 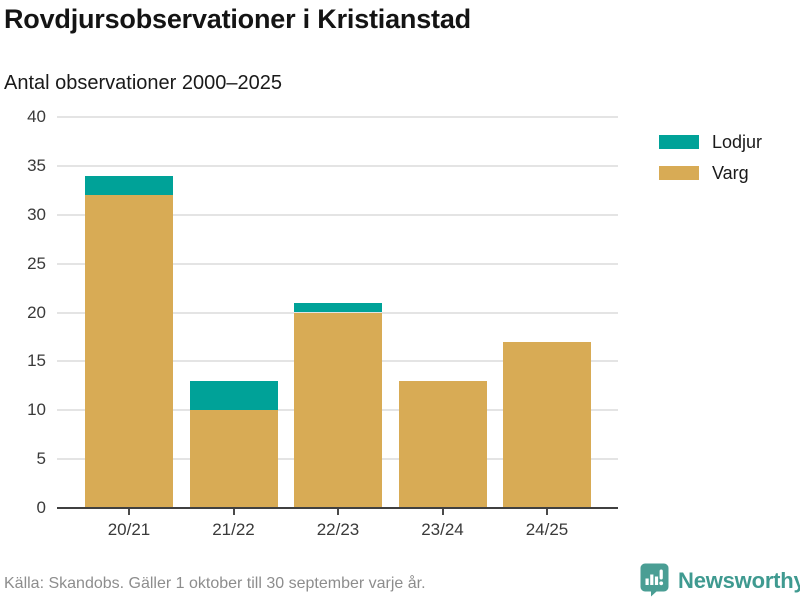 What do you see at coordinates (337, 508) in the screenshot?
I see `x-axis-line` at bounding box center [337, 508].